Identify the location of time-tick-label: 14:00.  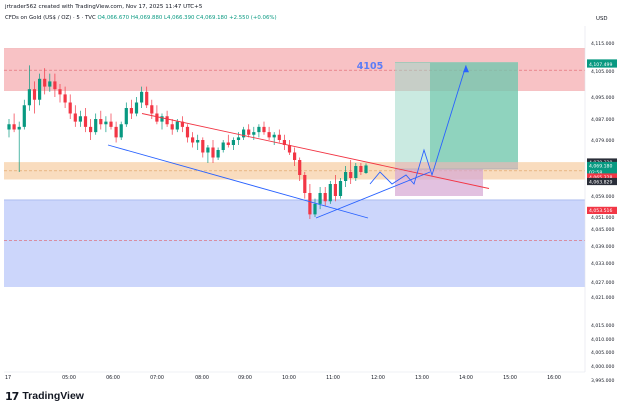
(466, 378).